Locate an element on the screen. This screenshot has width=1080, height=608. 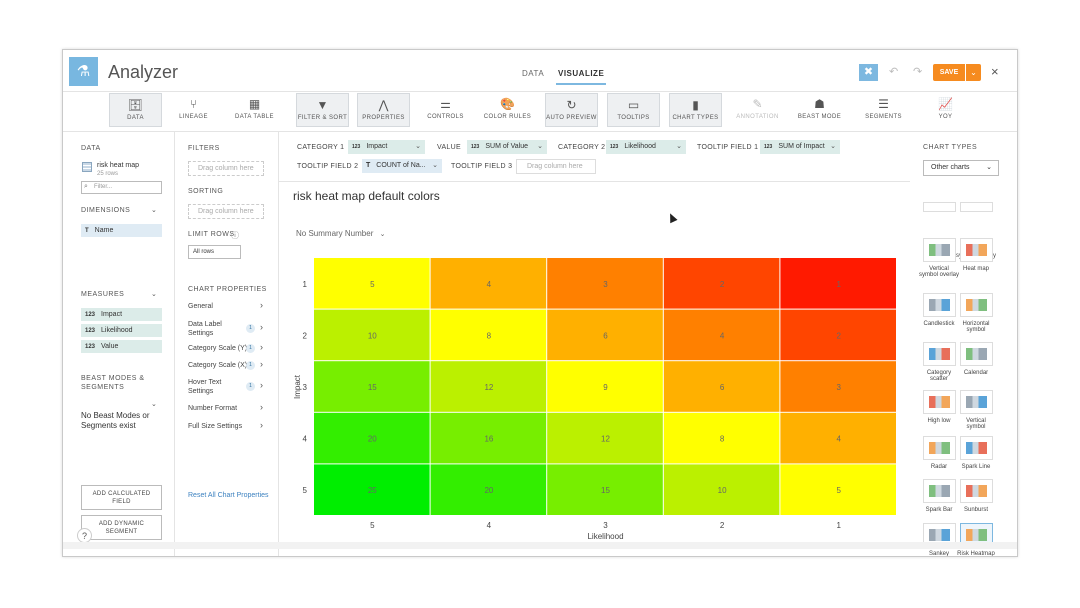
vertical-symbol-overlay-icon is located at coordinates (939, 250).